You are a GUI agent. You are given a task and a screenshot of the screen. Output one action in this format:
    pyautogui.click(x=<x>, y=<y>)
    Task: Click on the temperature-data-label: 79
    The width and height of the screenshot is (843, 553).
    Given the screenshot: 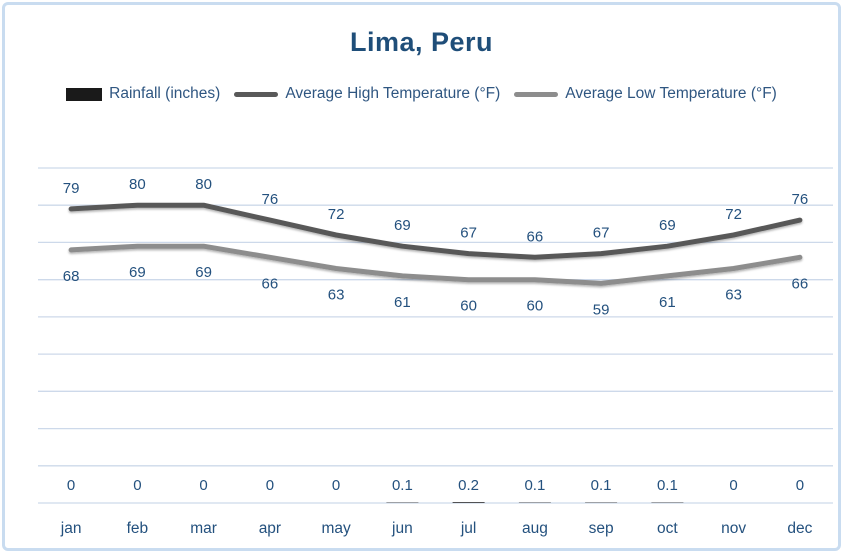 What is the action you would take?
    pyautogui.click(x=71, y=188)
    